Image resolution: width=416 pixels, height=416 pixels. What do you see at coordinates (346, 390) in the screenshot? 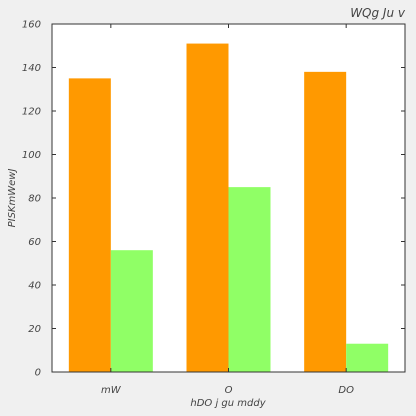
I see `x-tick-label: DO` at bounding box center [346, 390].